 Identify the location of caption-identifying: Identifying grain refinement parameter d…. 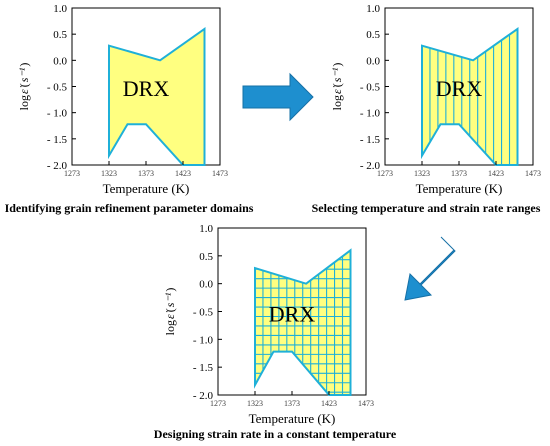
(129, 208).